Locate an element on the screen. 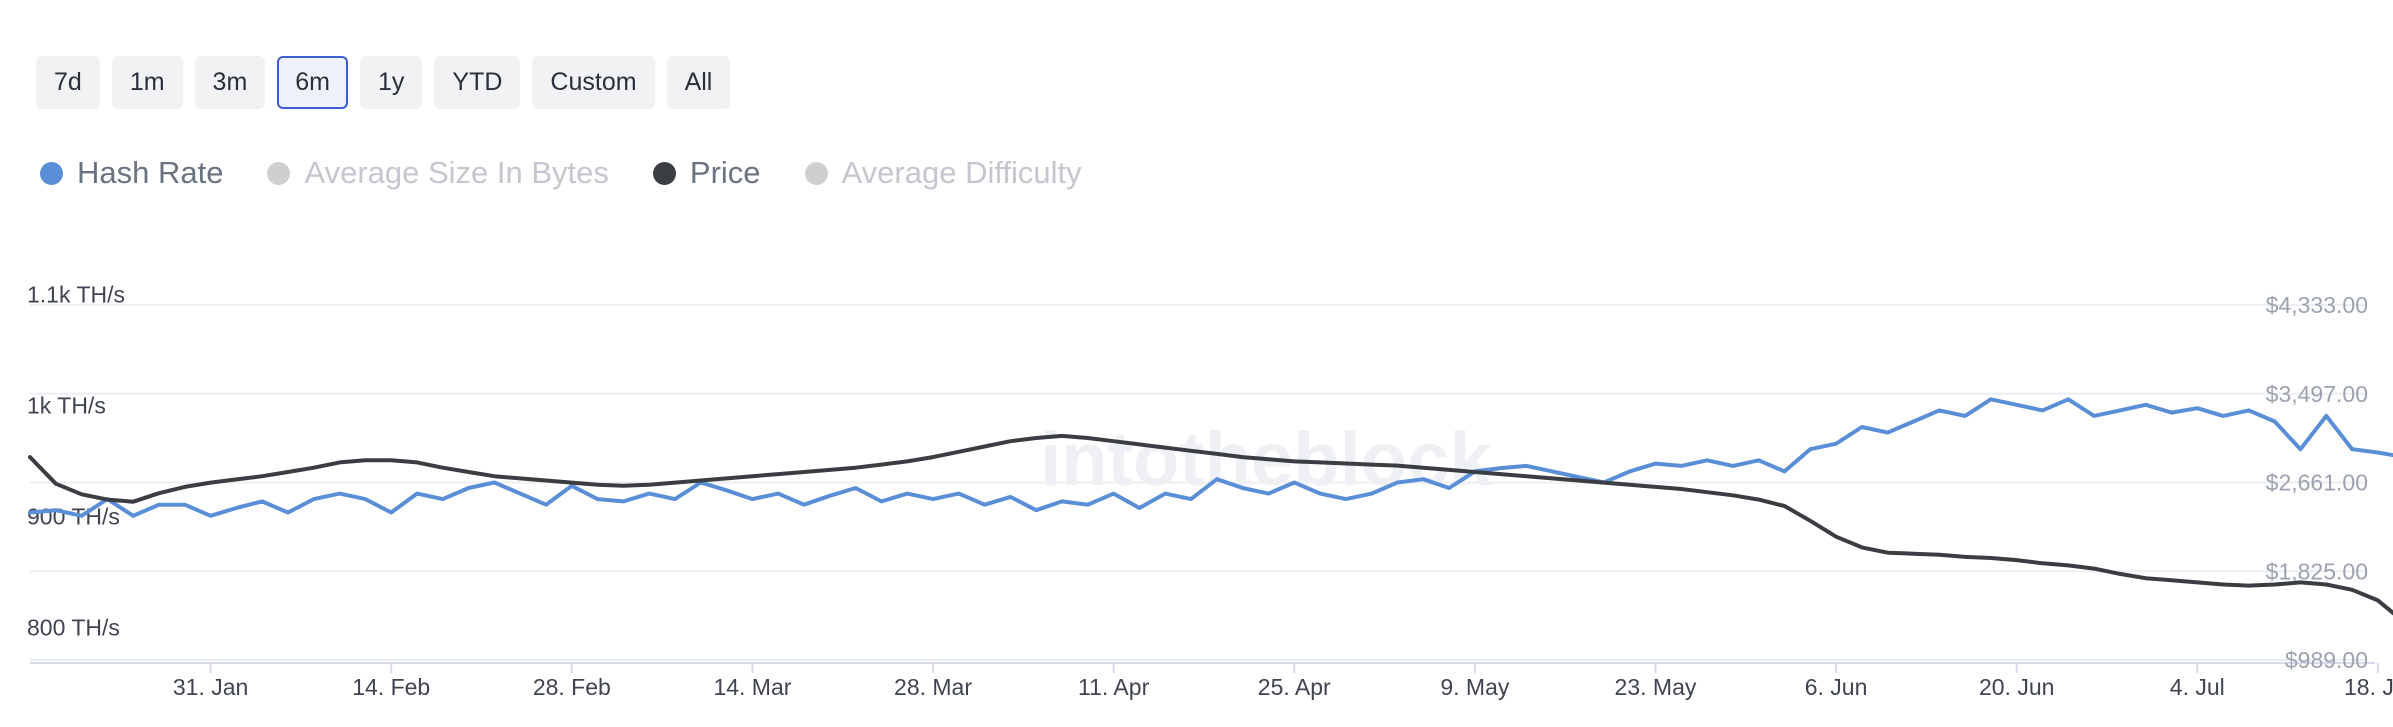 This screenshot has width=2393, height=727. y-right-tick-label: $4,333.00 is located at coordinates (2317, 305).